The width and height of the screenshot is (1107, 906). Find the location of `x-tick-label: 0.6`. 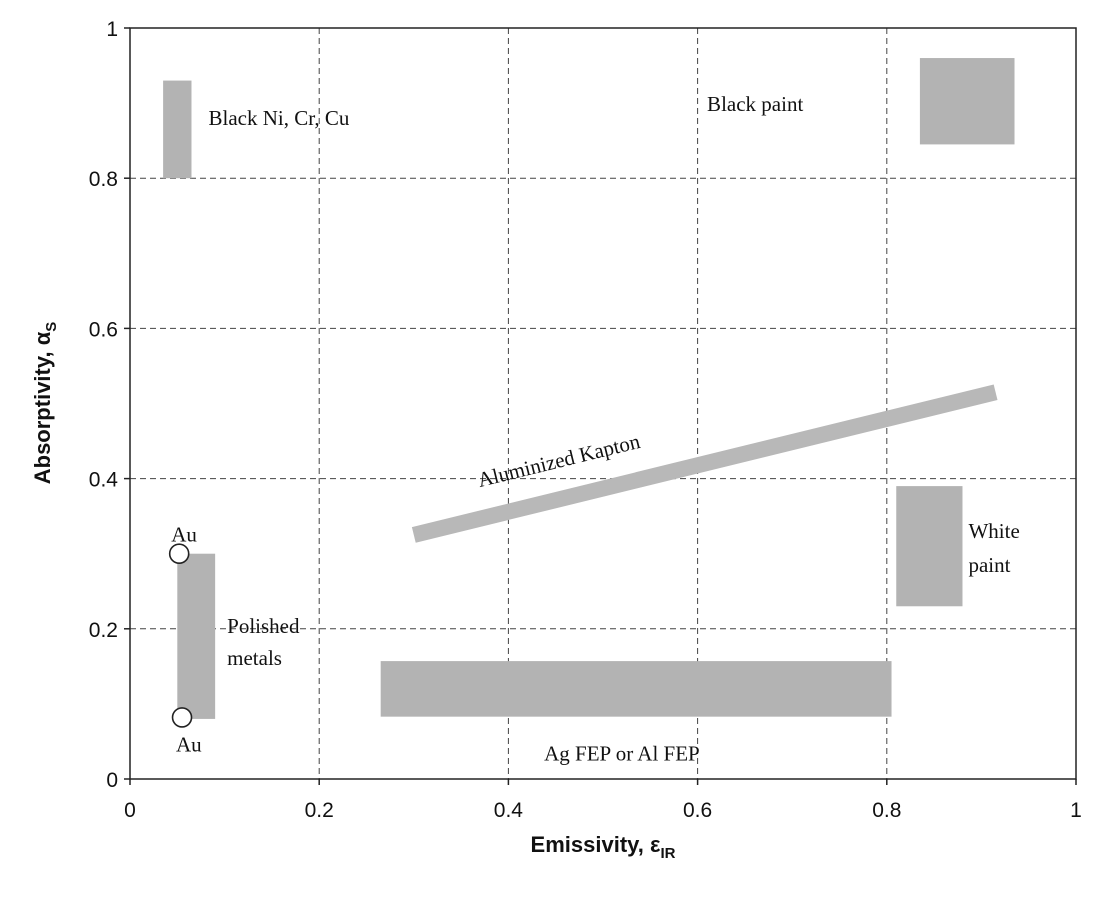

x-tick-label: 0.6 is located at coordinates (697, 810).